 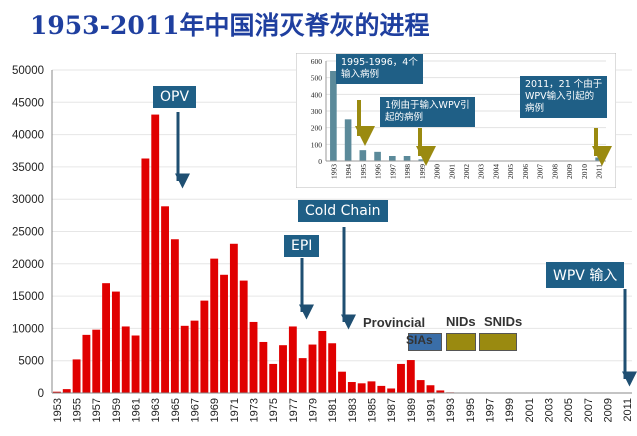 What do you see at coordinates (314, 410) in the screenshot?
I see `main-x-tick-label: 1979` at bounding box center [314, 410].